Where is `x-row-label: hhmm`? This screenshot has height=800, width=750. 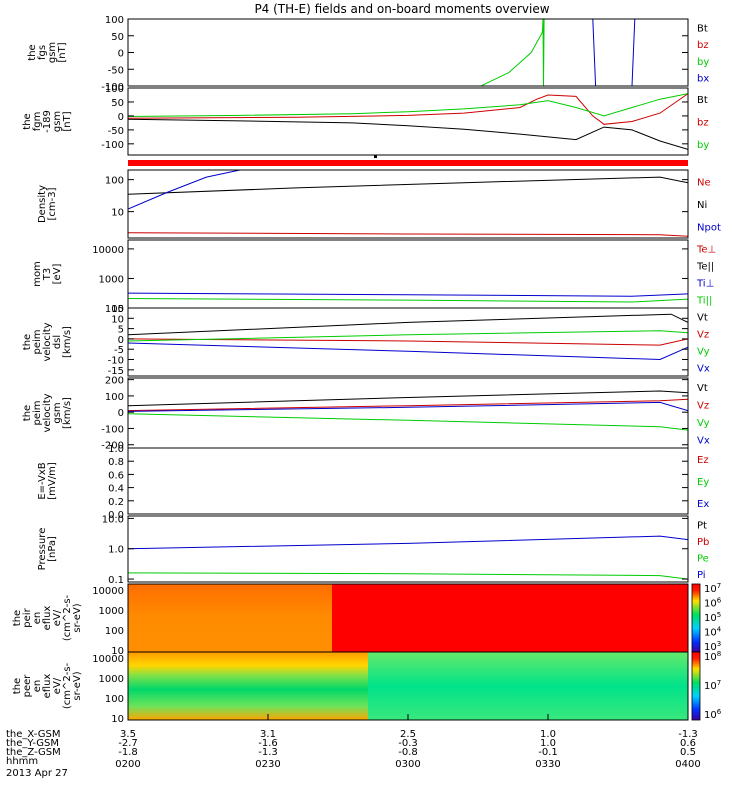
x-row-label: hhmm is located at coordinates (22, 761).